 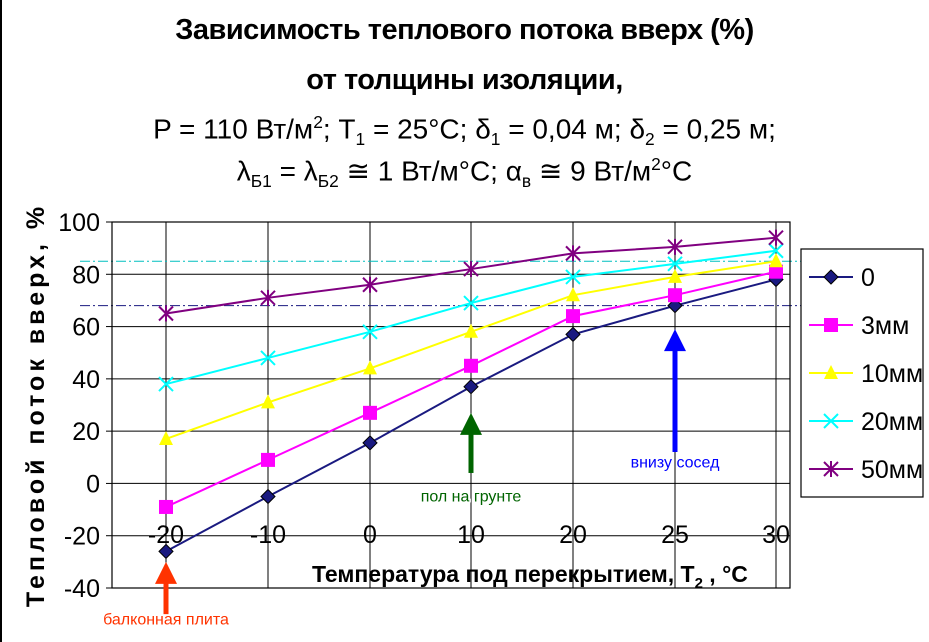 I want to click on y-tick-label: 0, so click(x=93, y=484).